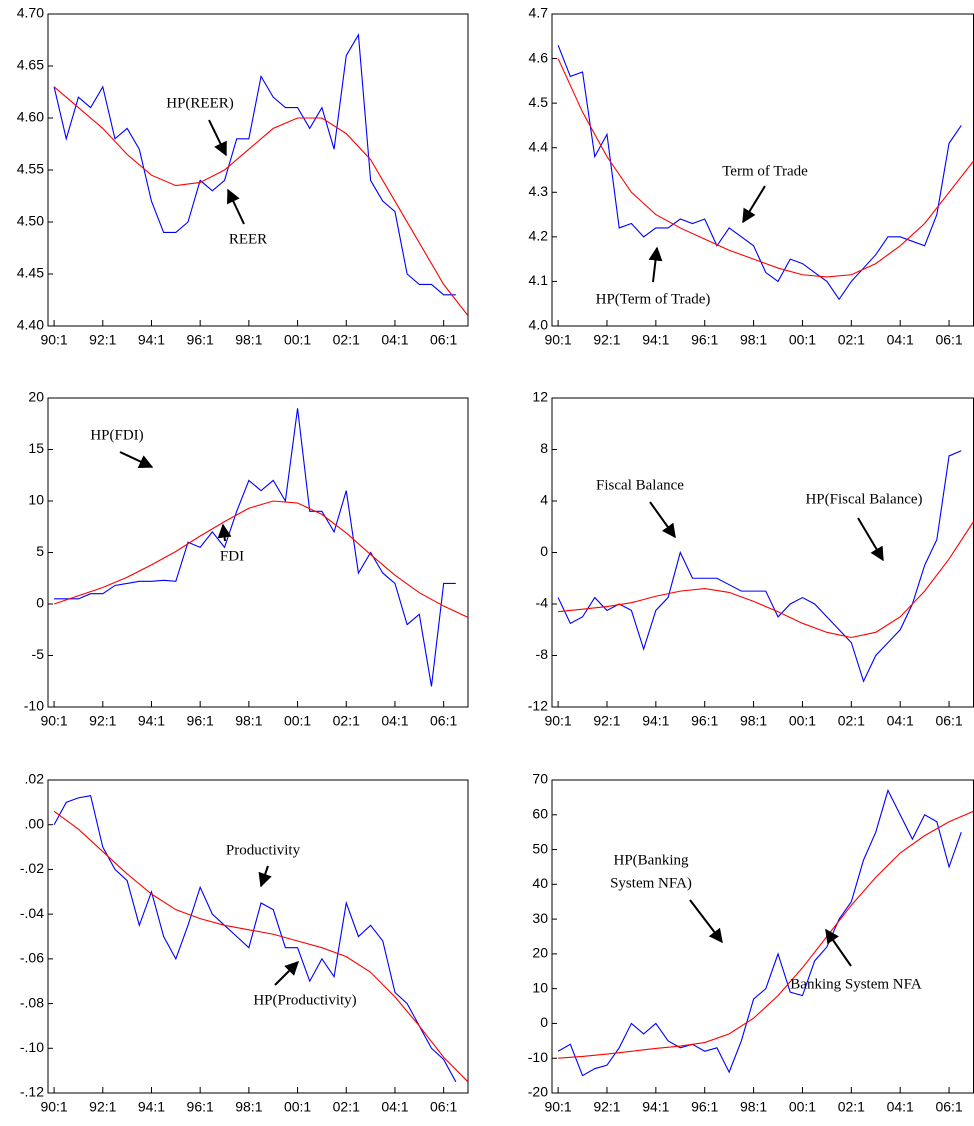 This screenshot has height=1126, width=974. I want to click on y-tick-label: -.06, so click(32, 958).